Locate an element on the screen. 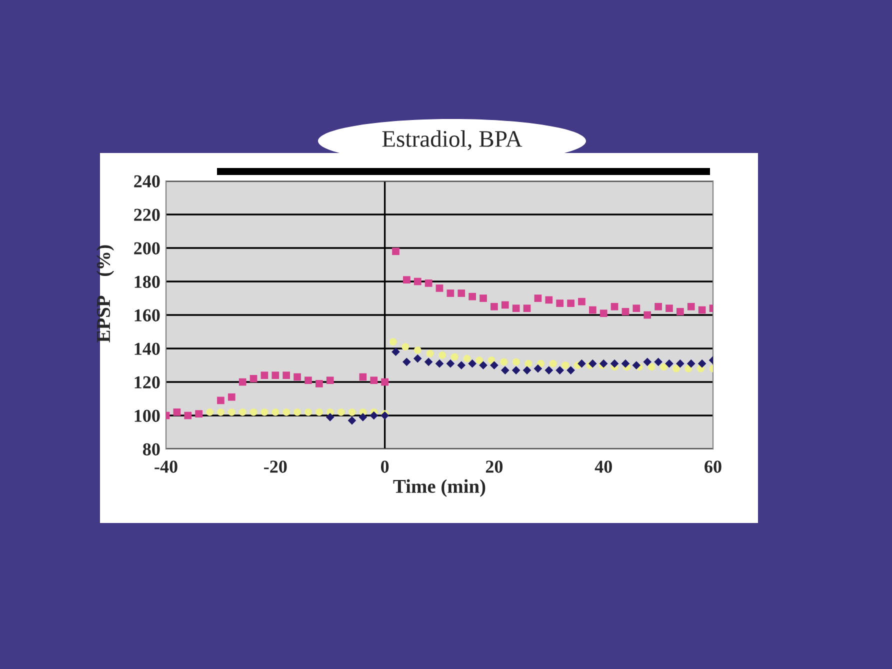 The height and width of the screenshot is (669, 892). y-tick-label: 160 is located at coordinates (147, 315).